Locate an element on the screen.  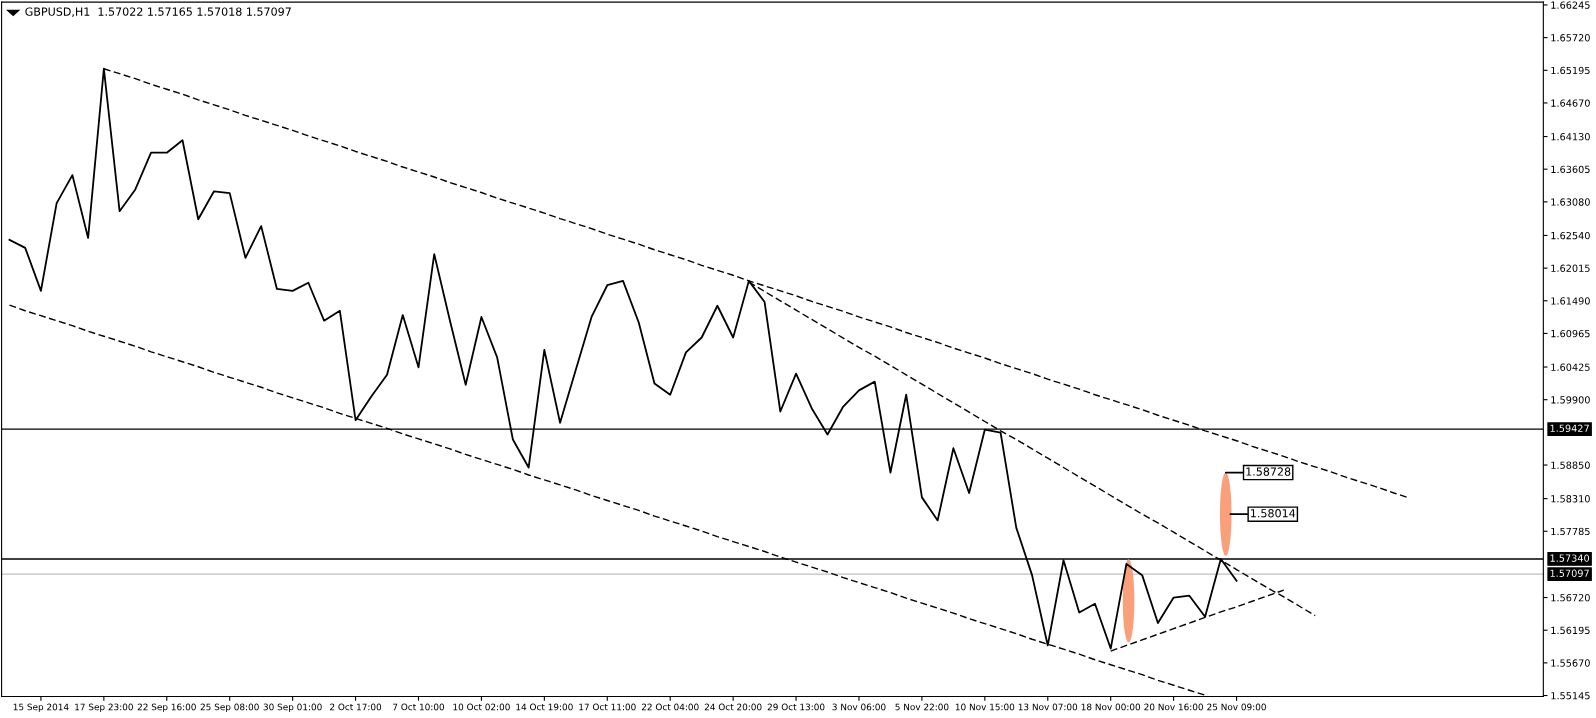
x-tick-label: 25 Sep 08:00 is located at coordinates (229, 708).